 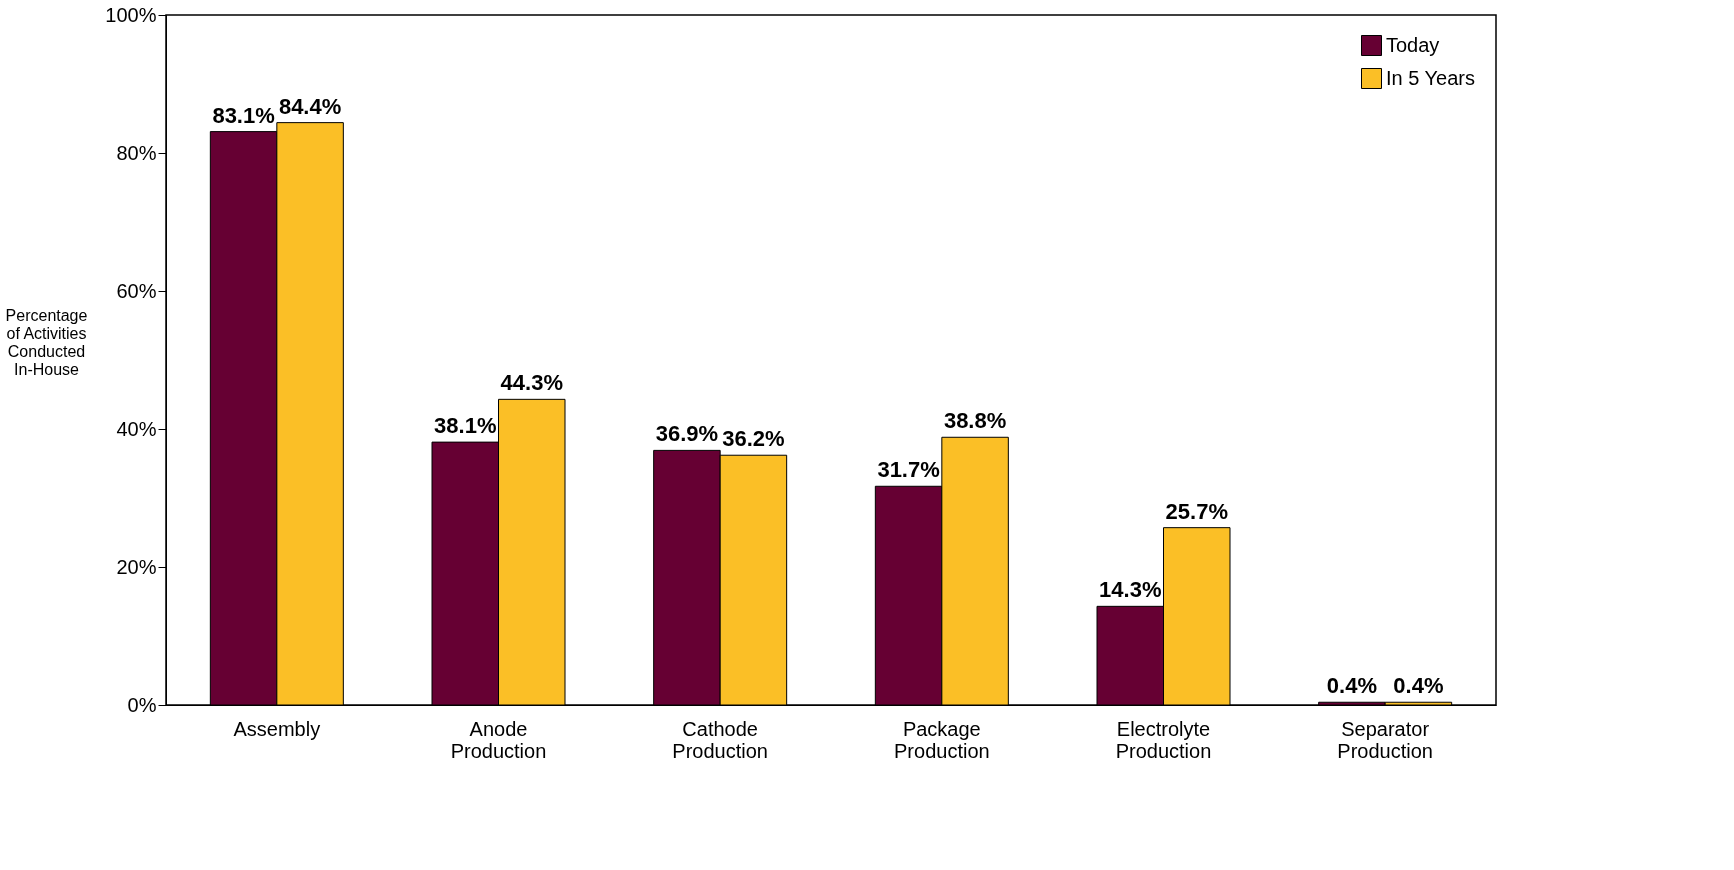 I want to click on data-label: 36.2%, so click(x=753, y=439).